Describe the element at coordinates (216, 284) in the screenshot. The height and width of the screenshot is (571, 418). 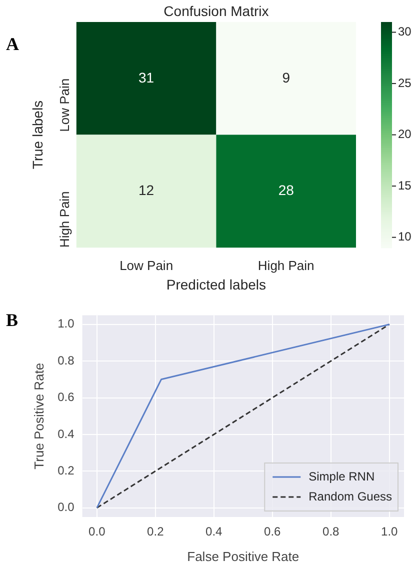
I see `x-axis-title: Predicted labels` at that location.